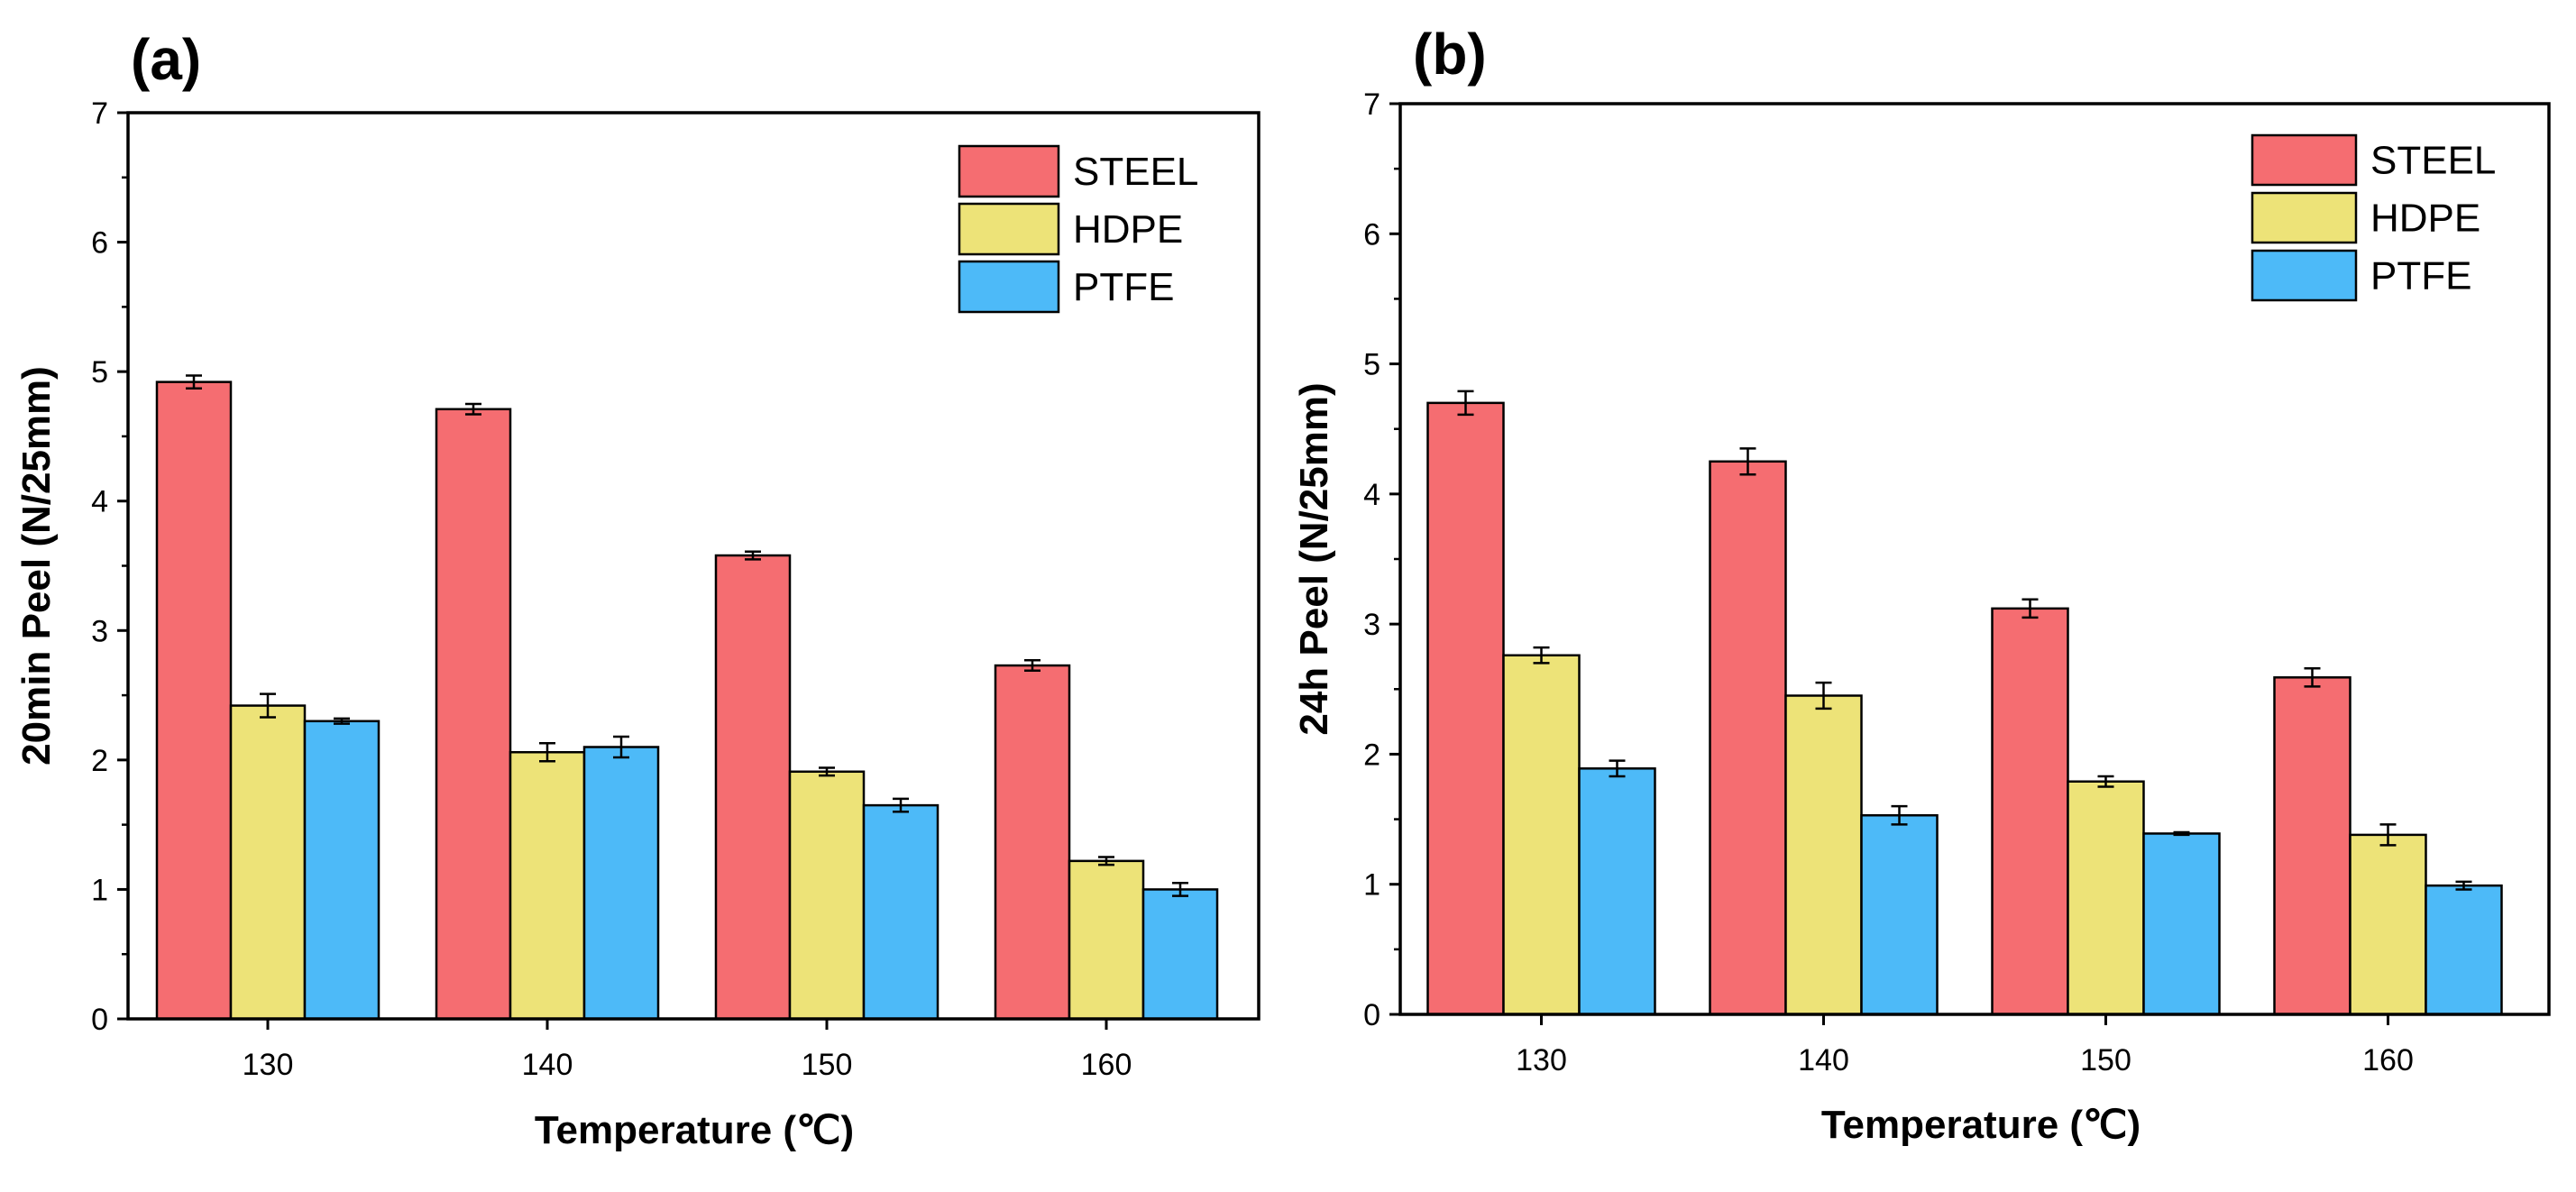 The width and height of the screenshot is (2576, 1192). What do you see at coordinates (99, 761) in the screenshot?
I see `panel-a-y-tick-label-2: 2` at bounding box center [99, 761].